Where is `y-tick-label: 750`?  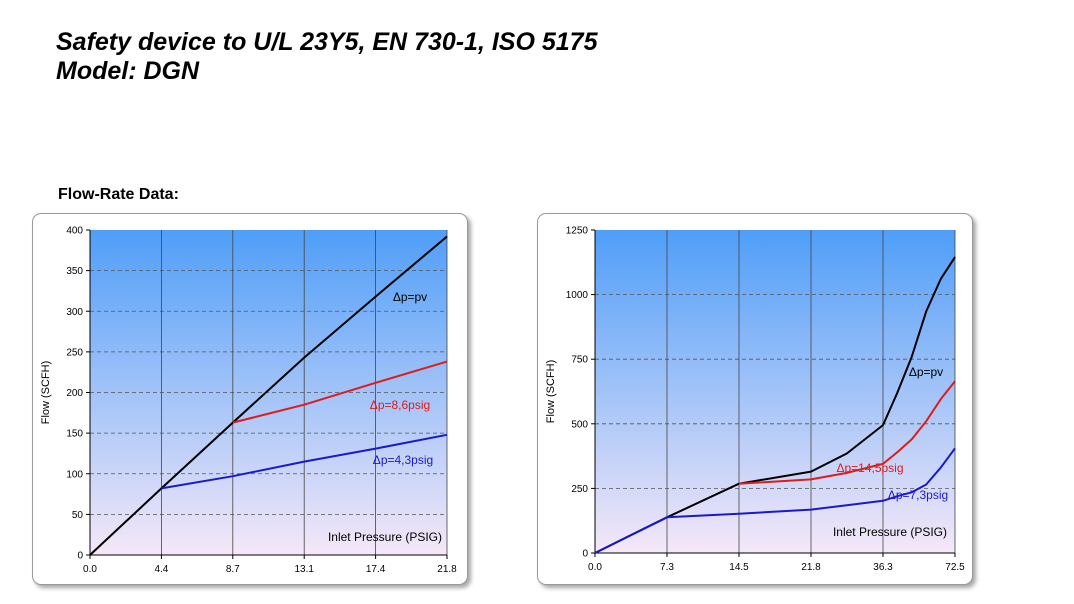
y-tick-label: 750 is located at coordinates (579, 360).